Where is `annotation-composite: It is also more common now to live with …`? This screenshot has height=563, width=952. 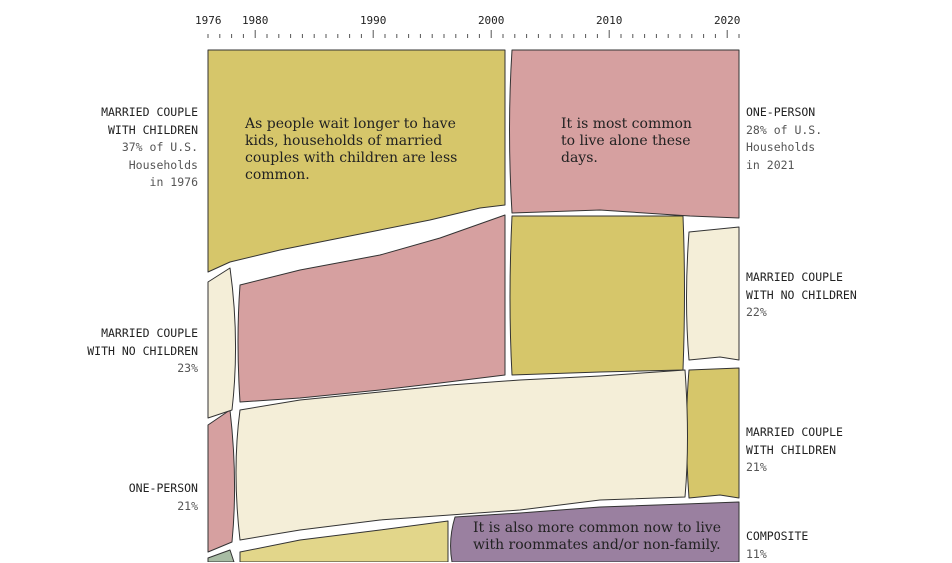
annotation-composite: It is also more common now to live with … is located at coordinates (603, 537).